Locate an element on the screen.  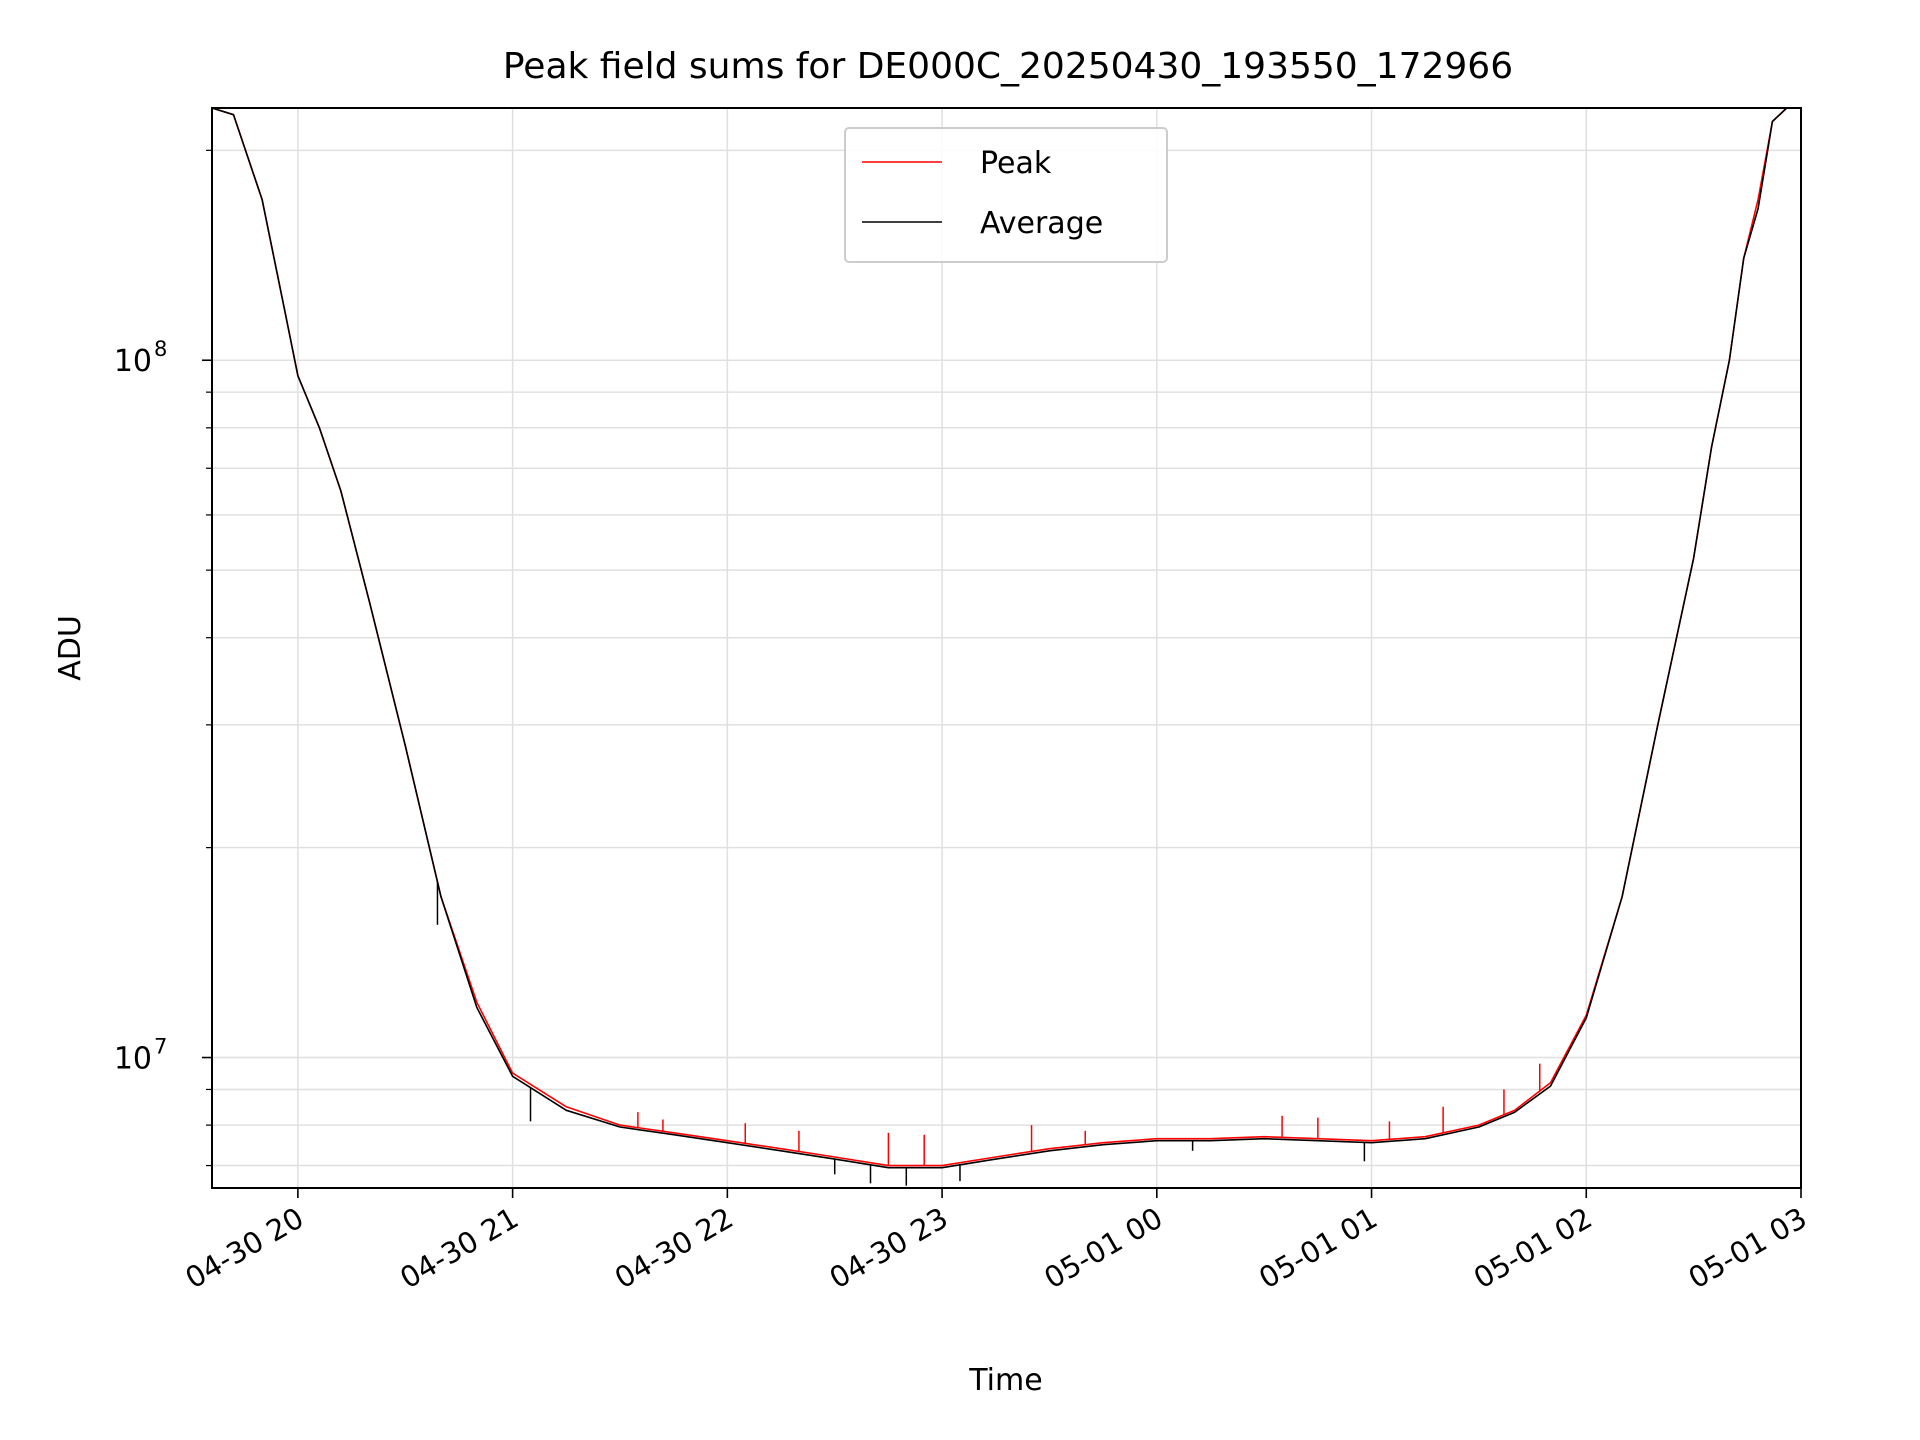
legend-peak-label: Peak is located at coordinates (1016, 163).